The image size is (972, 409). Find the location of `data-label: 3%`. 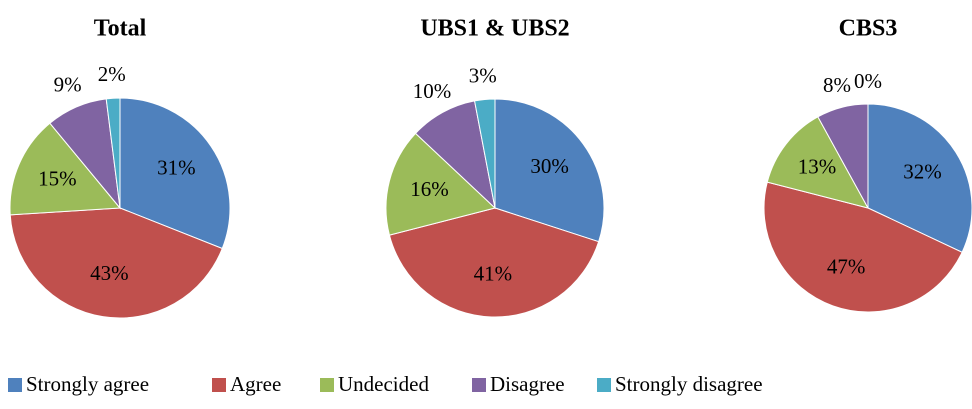

data-label: 3% is located at coordinates (483, 76).